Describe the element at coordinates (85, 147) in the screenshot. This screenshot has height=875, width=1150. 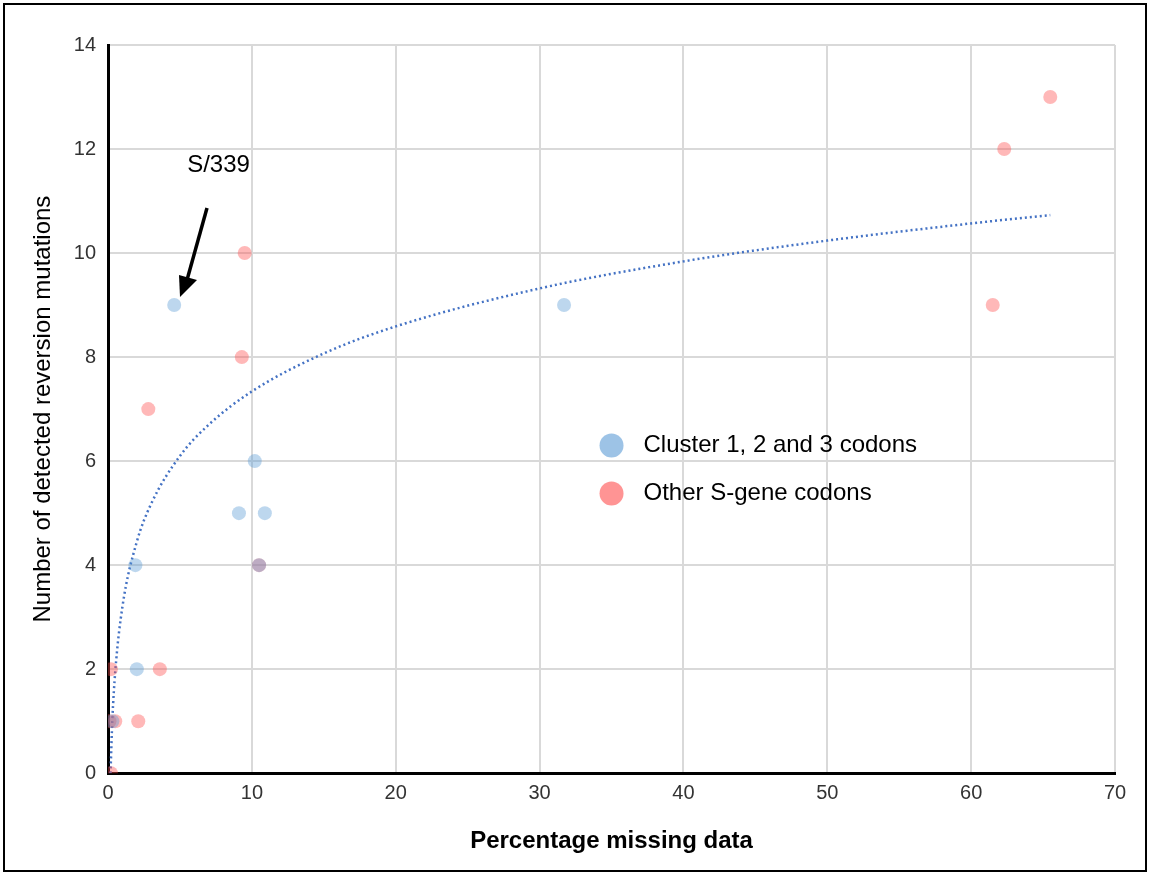
I see `y-tick-label: 12` at that location.